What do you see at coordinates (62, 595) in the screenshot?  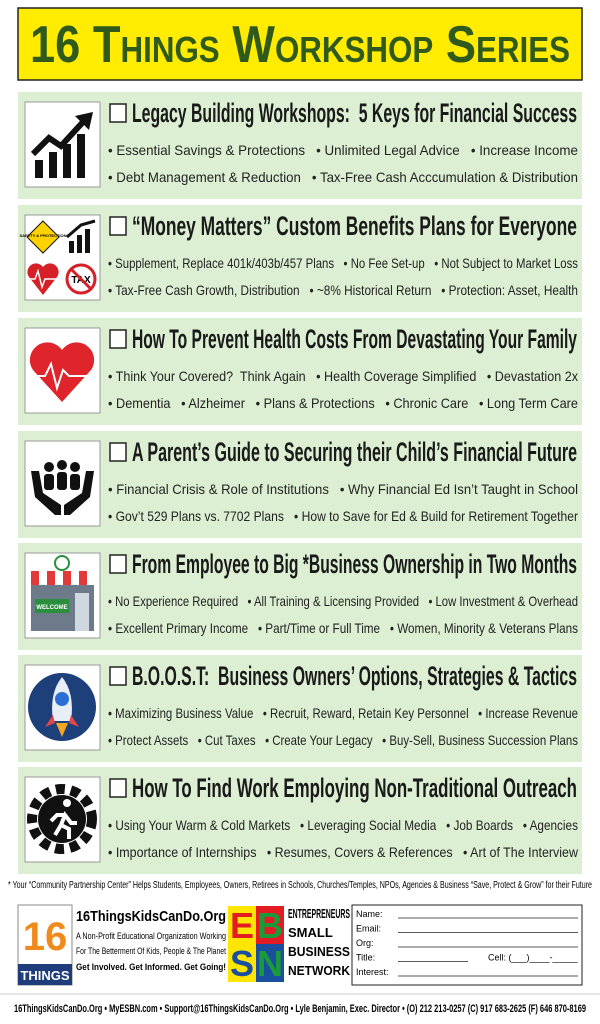 I see `icon-shop: WELCOME` at bounding box center [62, 595].